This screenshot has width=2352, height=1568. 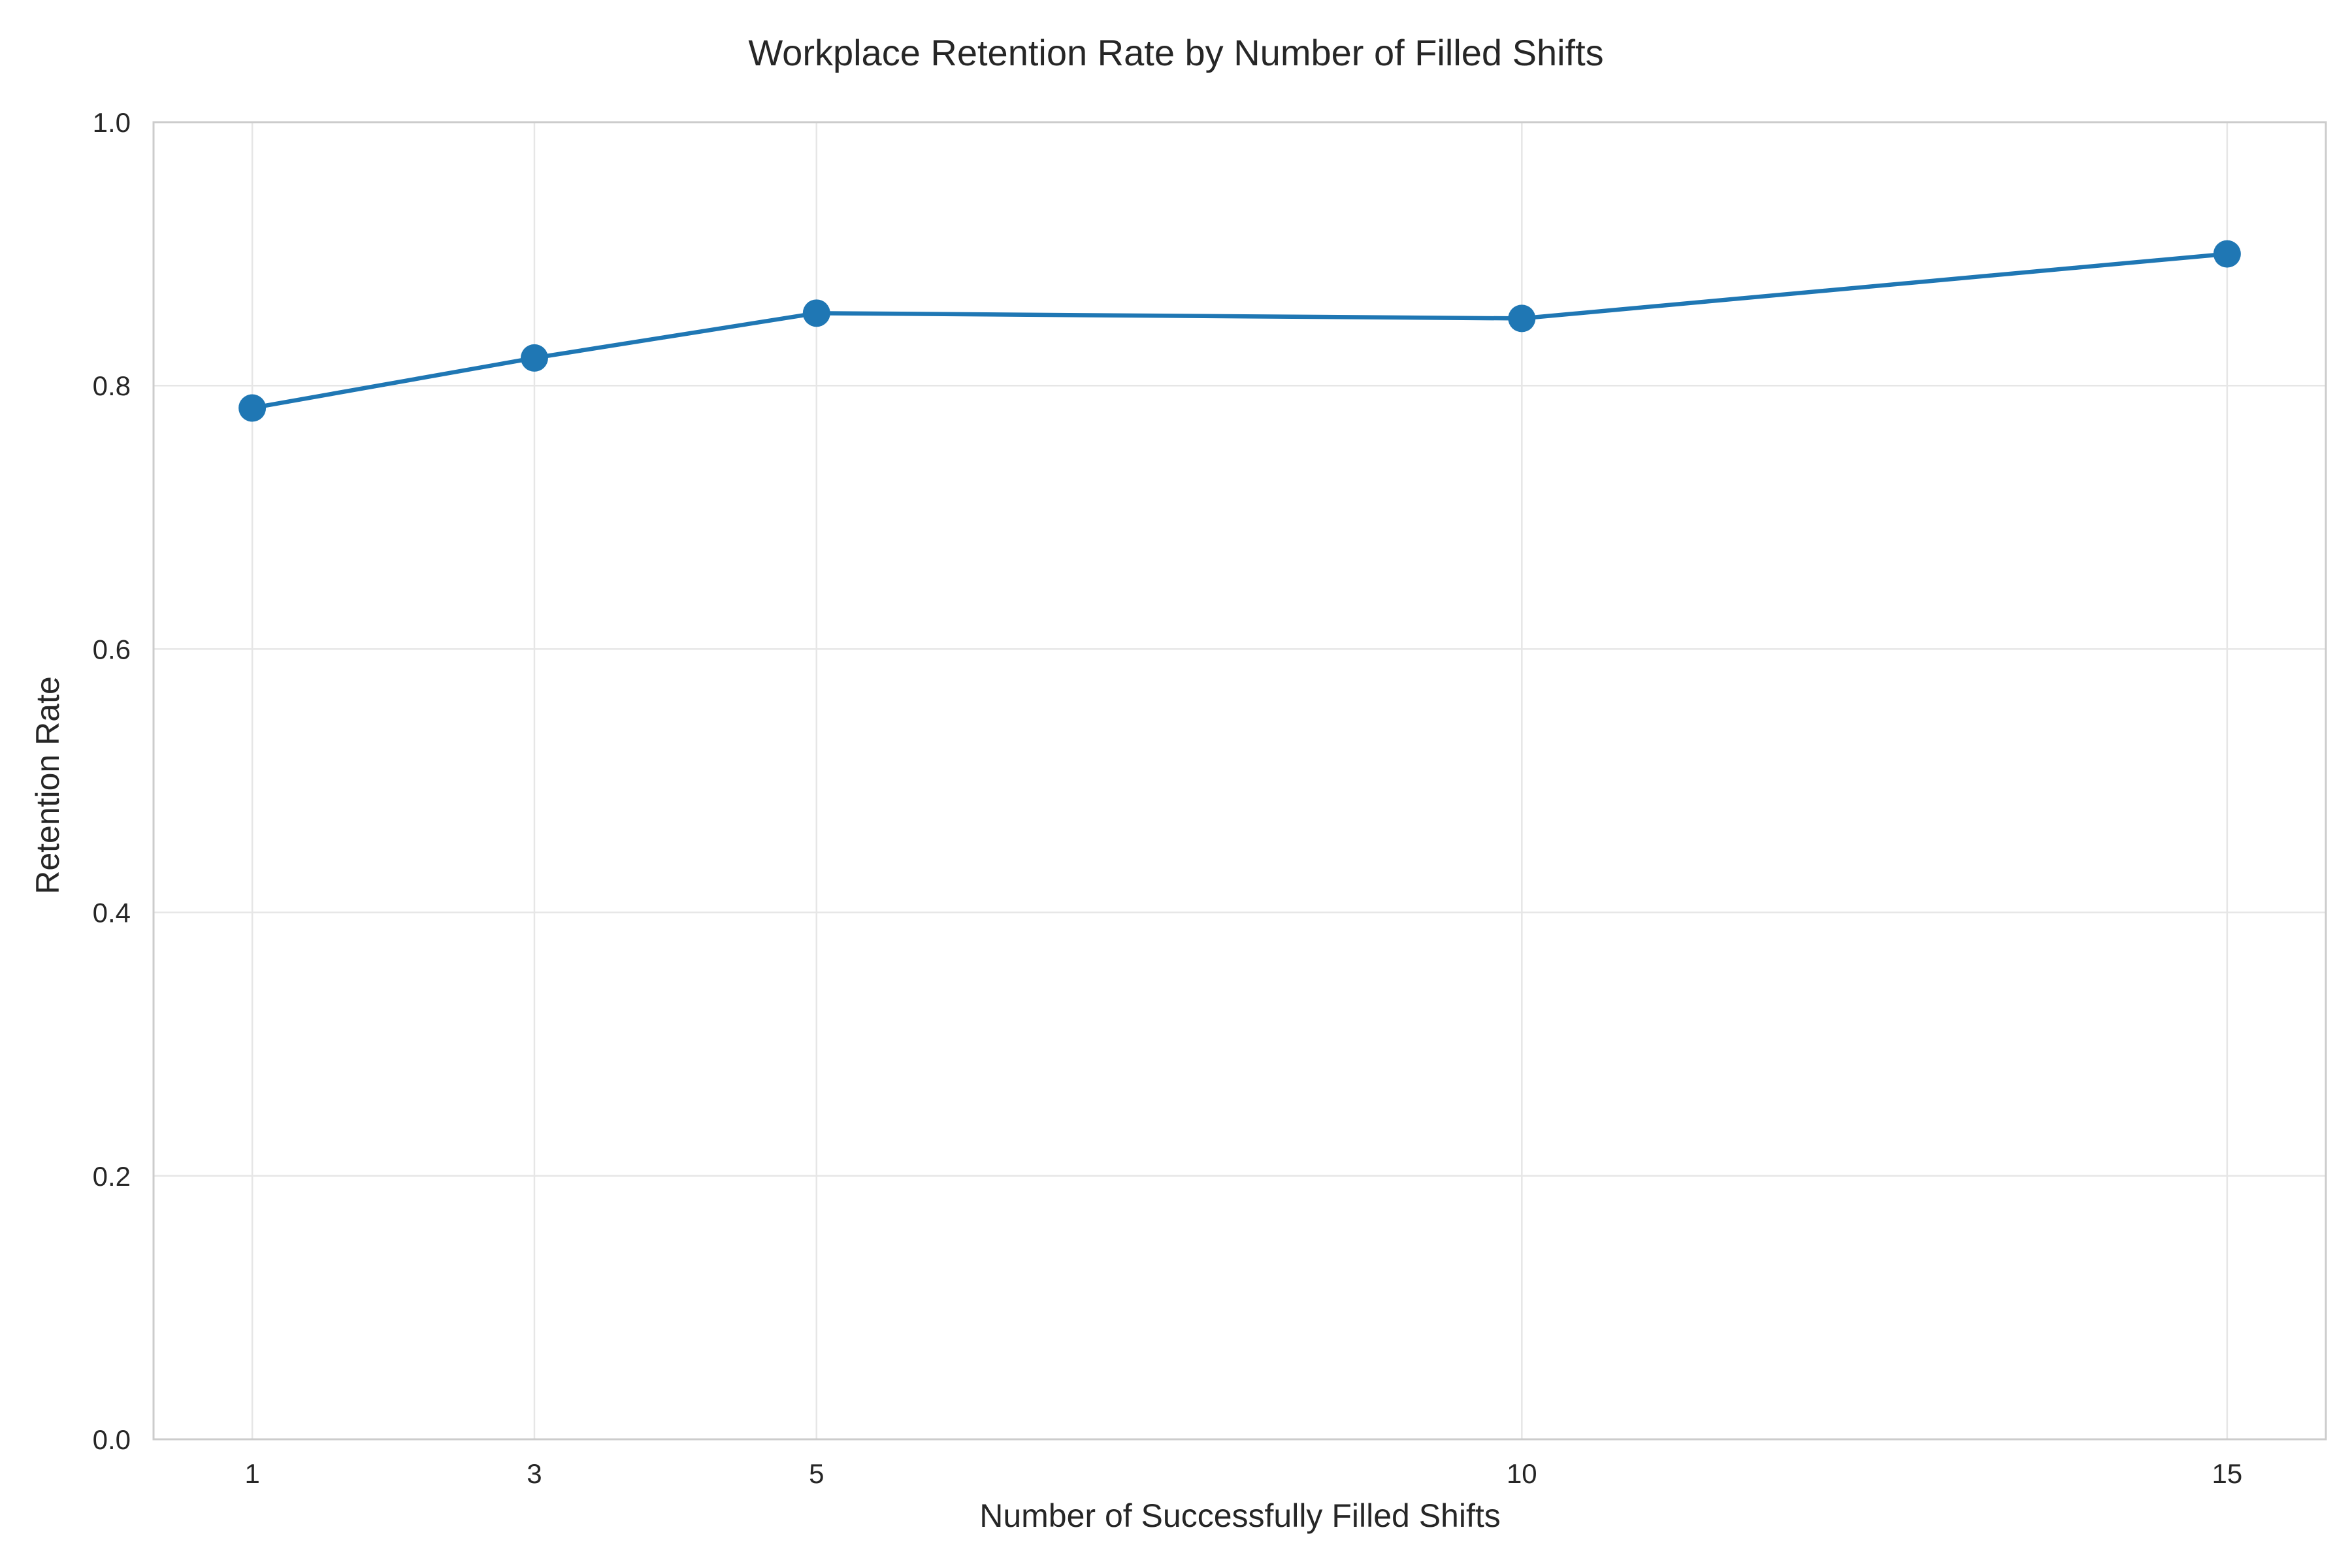 What do you see at coordinates (112, 122) in the screenshot?
I see `y-tick-label: 1.0` at bounding box center [112, 122].